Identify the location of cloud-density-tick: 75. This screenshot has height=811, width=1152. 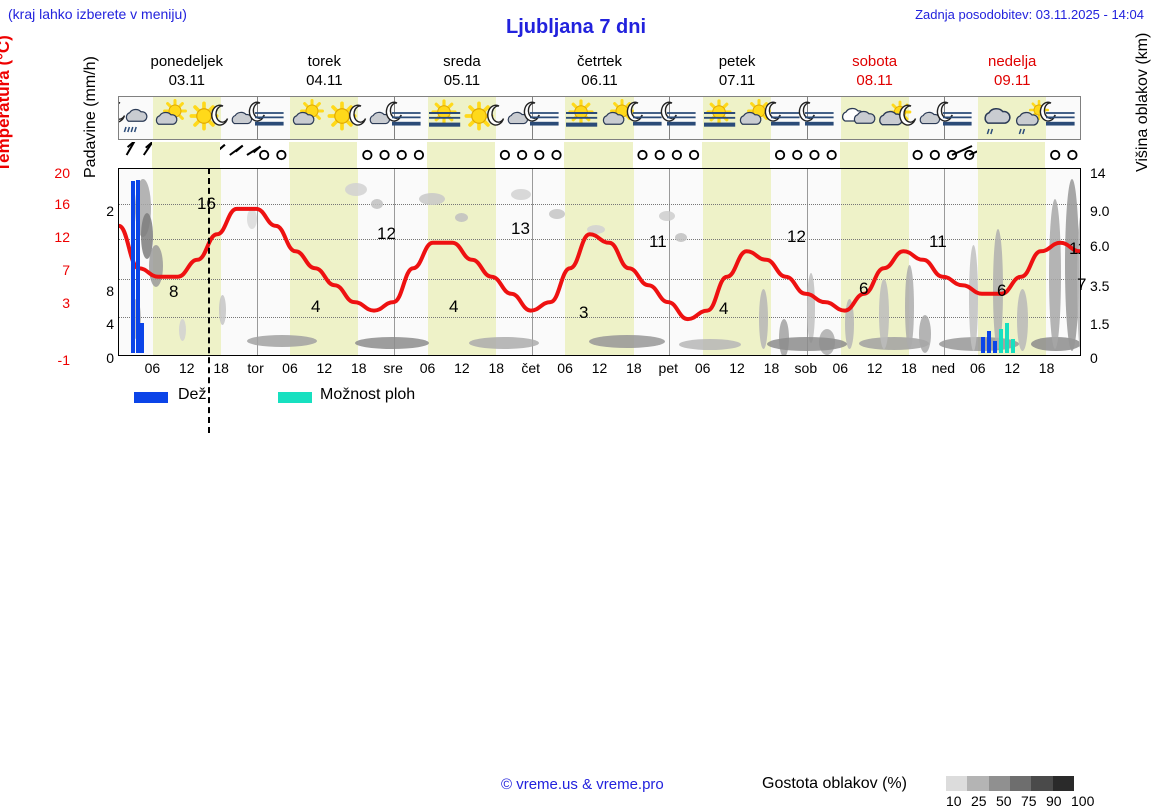
(1029, 801).